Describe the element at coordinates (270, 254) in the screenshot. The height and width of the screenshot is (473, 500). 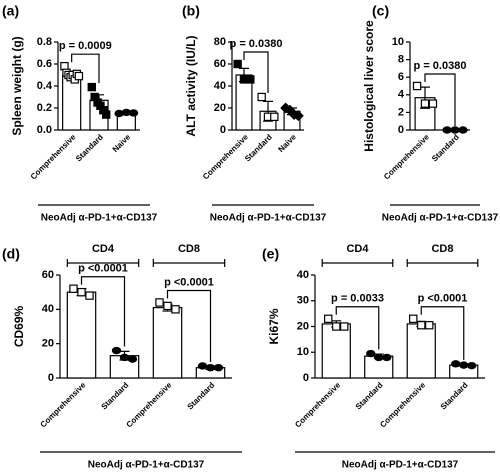
I see `panel-label: (e)` at that location.